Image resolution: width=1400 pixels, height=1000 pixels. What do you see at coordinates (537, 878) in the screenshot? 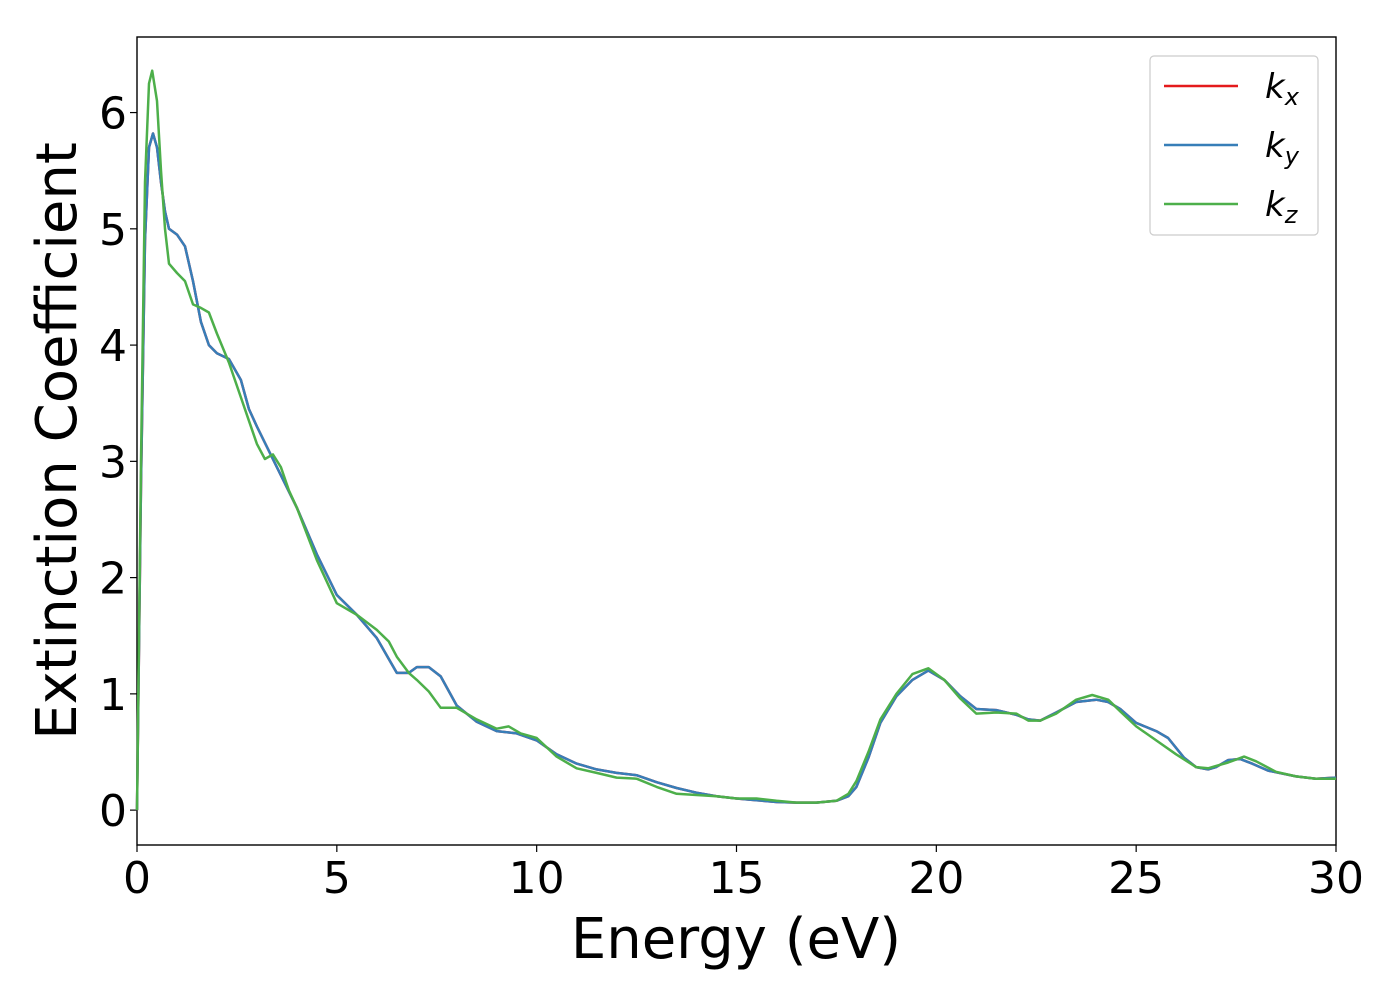
I see `x-tick-label: 10` at bounding box center [537, 878].